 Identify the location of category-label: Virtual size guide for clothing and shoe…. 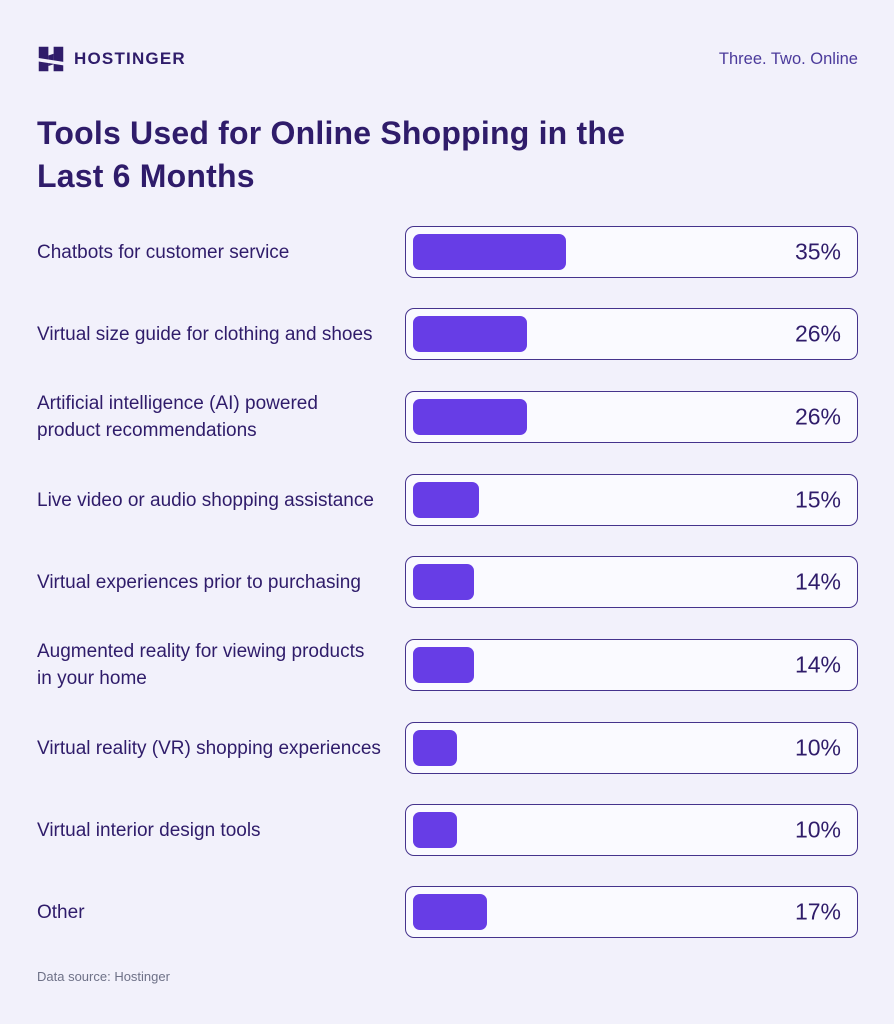
(205, 334).